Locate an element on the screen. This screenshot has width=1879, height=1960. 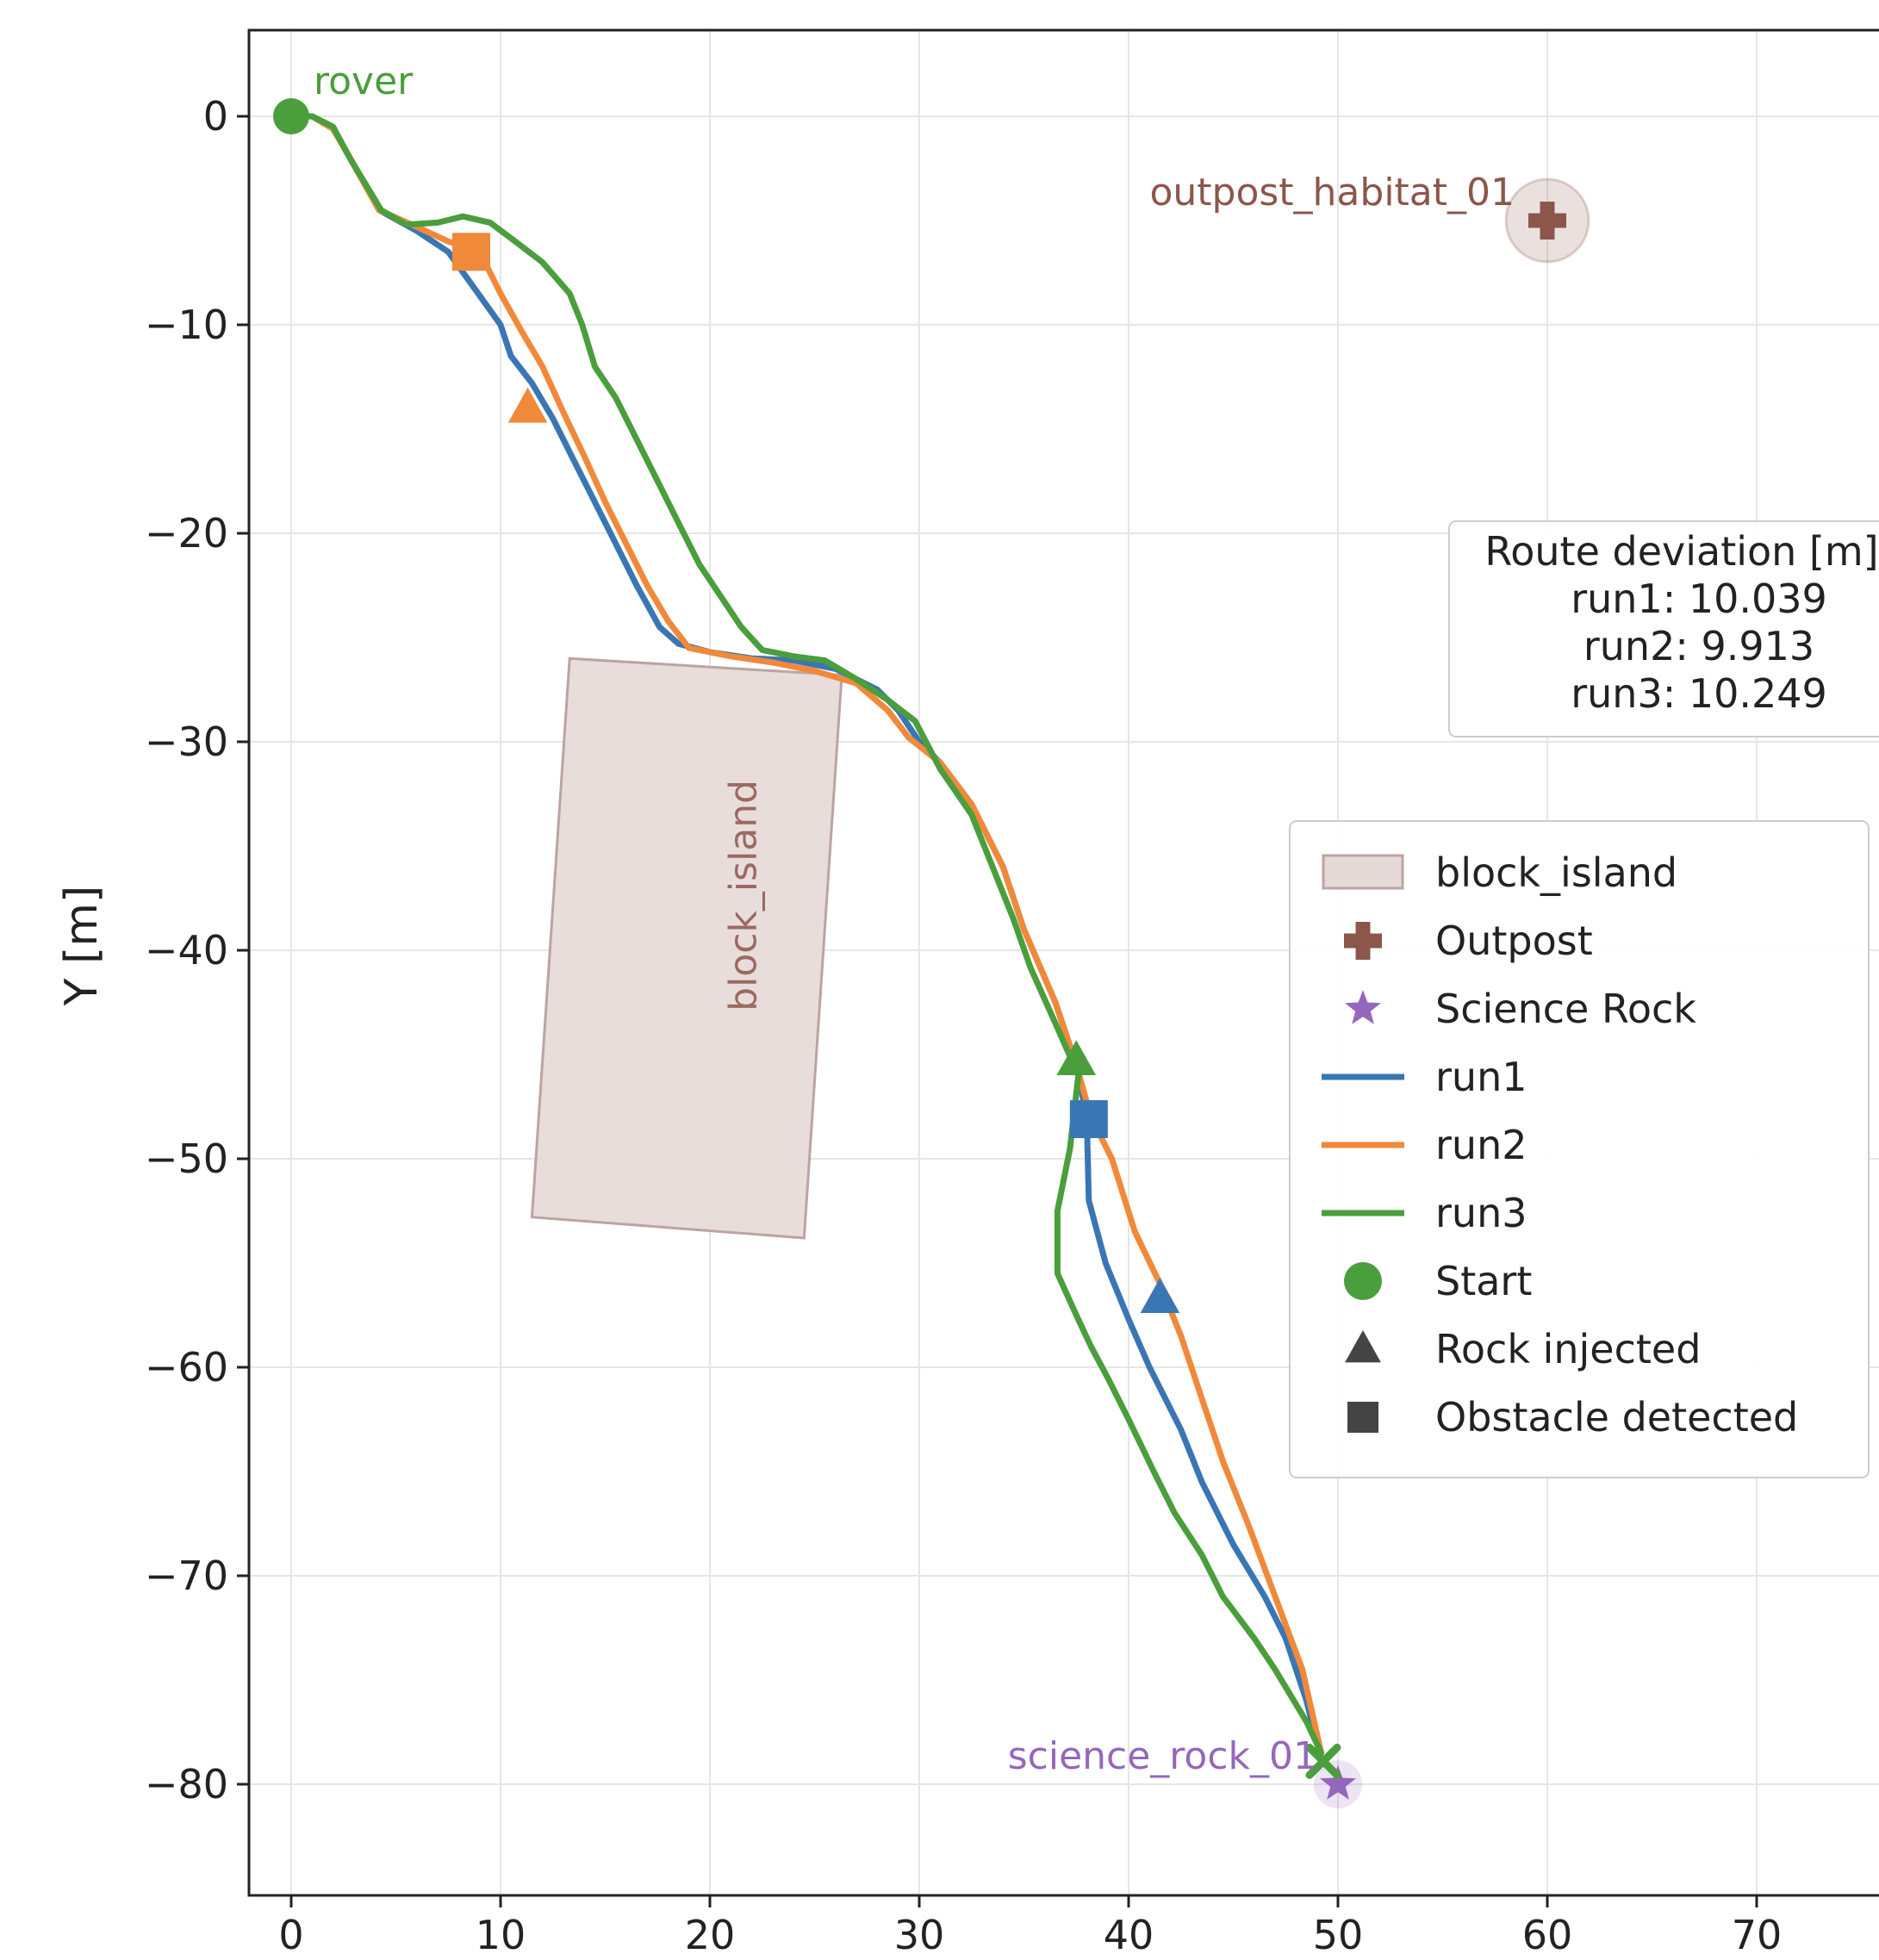
legend-label-obstacle-detected: Obstacle detected is located at coordinates (1617, 1417).